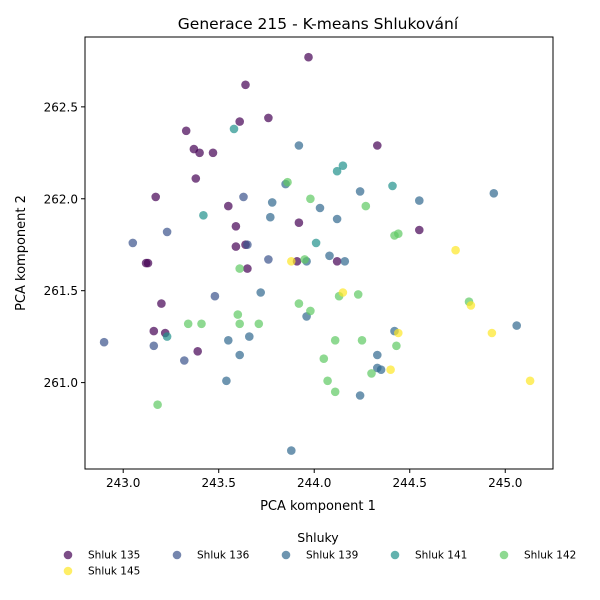 Image resolution: width=600 pixels, height=600 pixels. Describe the element at coordinates (410, 483) in the screenshot. I see `x-tick-label: 244.5` at that location.